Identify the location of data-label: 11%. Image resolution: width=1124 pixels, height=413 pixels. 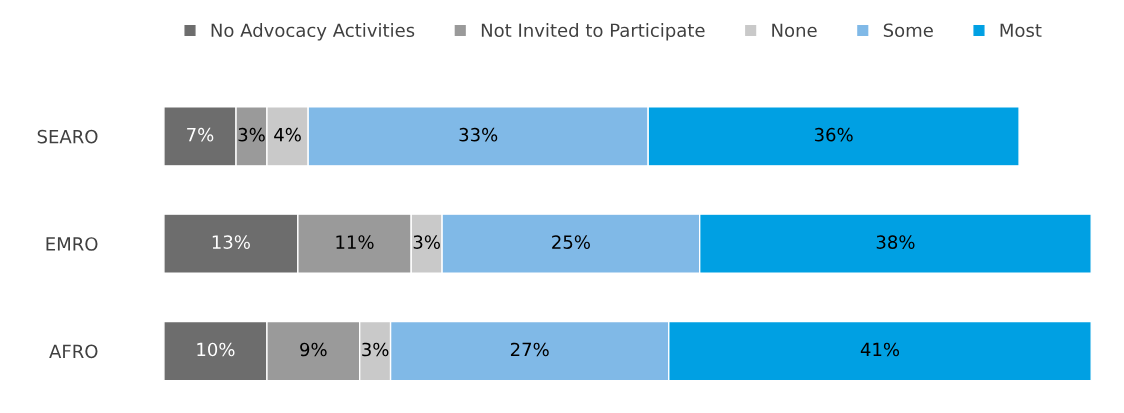
(355, 242).